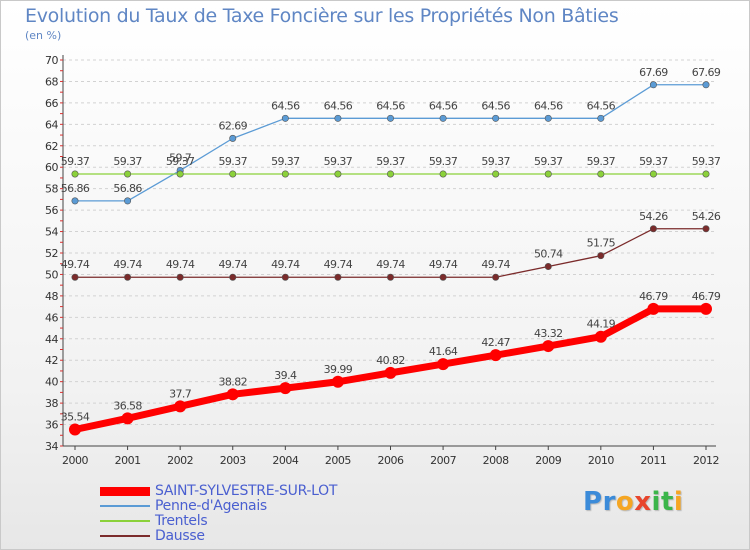 The width and height of the screenshot is (750, 550). I want to click on legend-label: Dausse, so click(180, 536).